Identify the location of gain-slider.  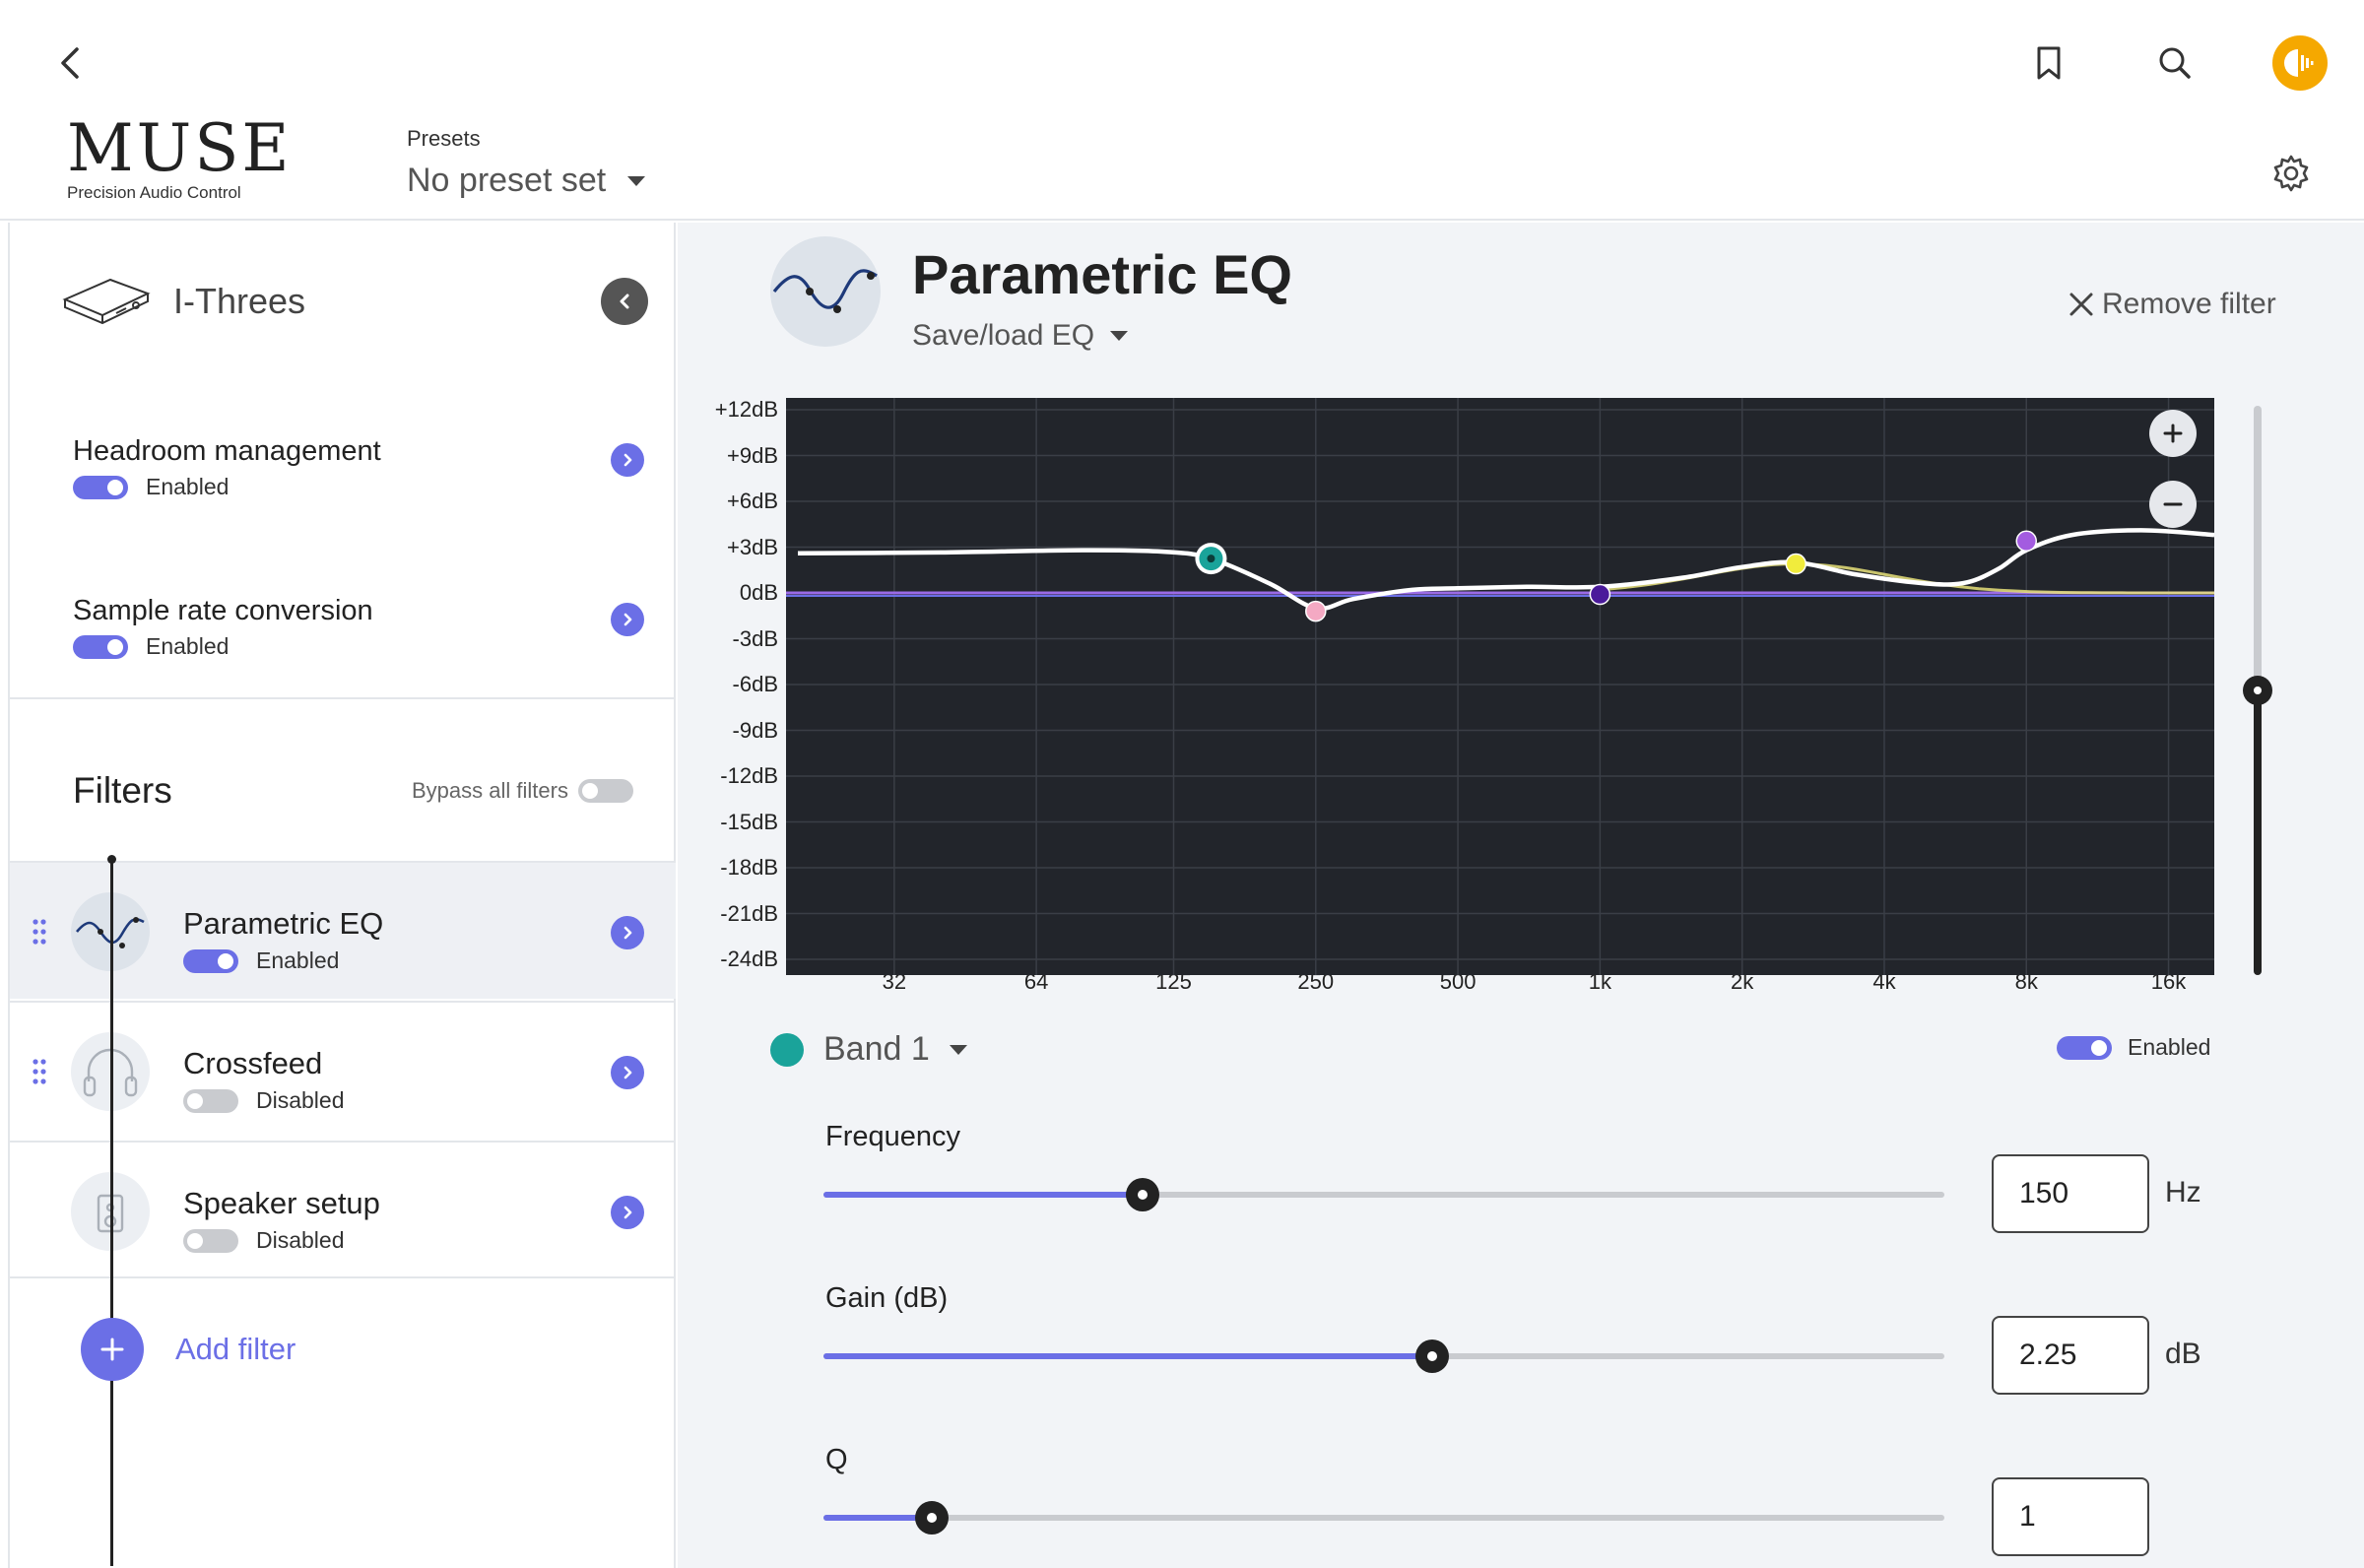
(1383, 1356).